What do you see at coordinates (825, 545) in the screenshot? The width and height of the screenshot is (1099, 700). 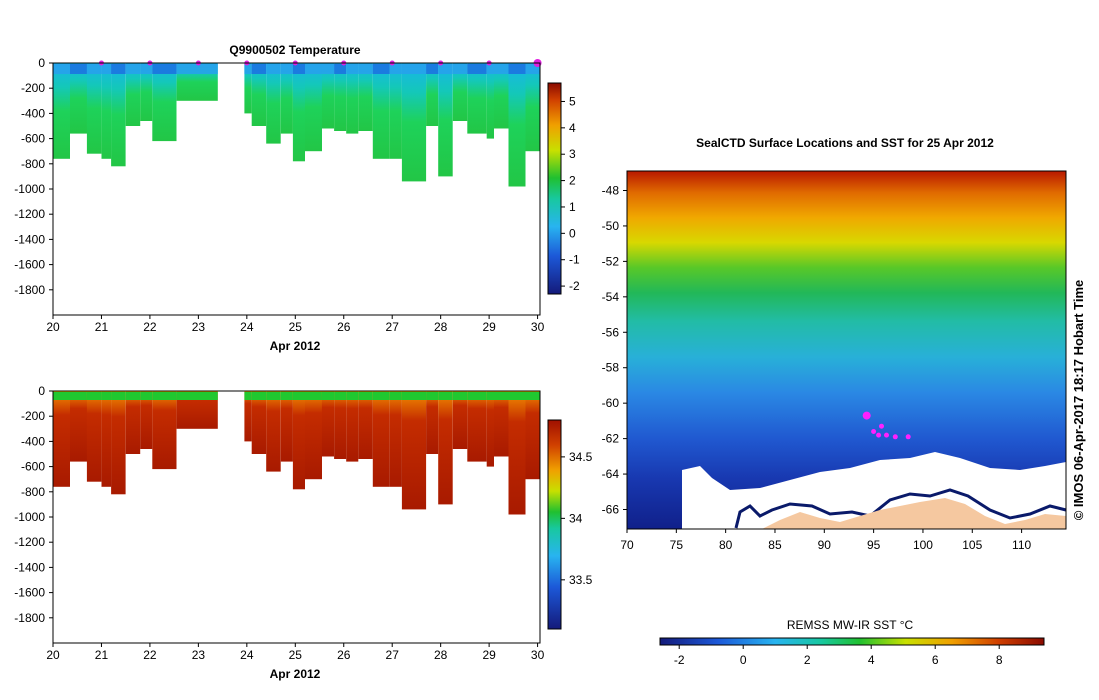 I see `lon-tick-label-4: 90` at bounding box center [825, 545].